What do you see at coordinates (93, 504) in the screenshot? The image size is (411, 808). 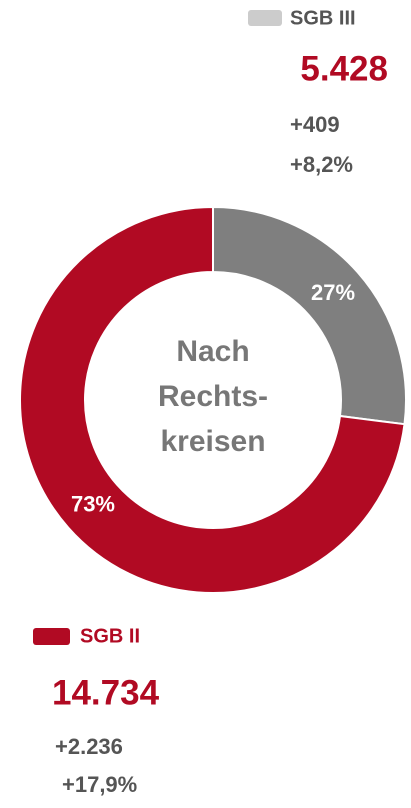 I see `segment-label: 73%` at bounding box center [93, 504].